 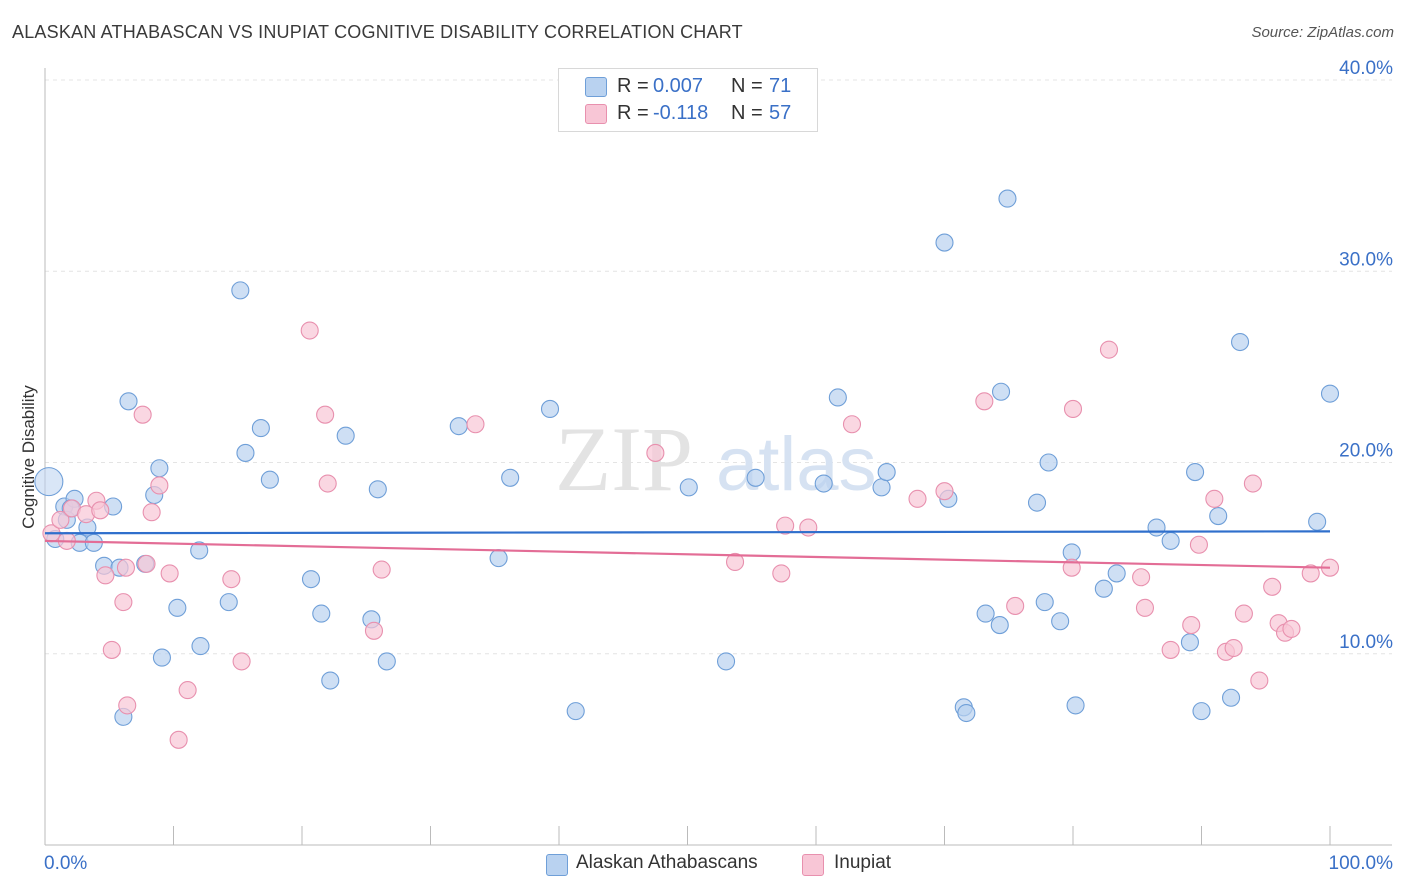 I want to click on inupiat-trend-line, so click(x=687, y=554).